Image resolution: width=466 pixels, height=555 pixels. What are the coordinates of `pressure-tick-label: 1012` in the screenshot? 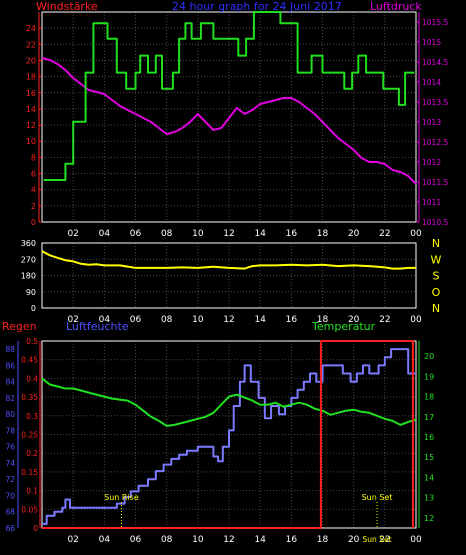 It's located at (431, 162).